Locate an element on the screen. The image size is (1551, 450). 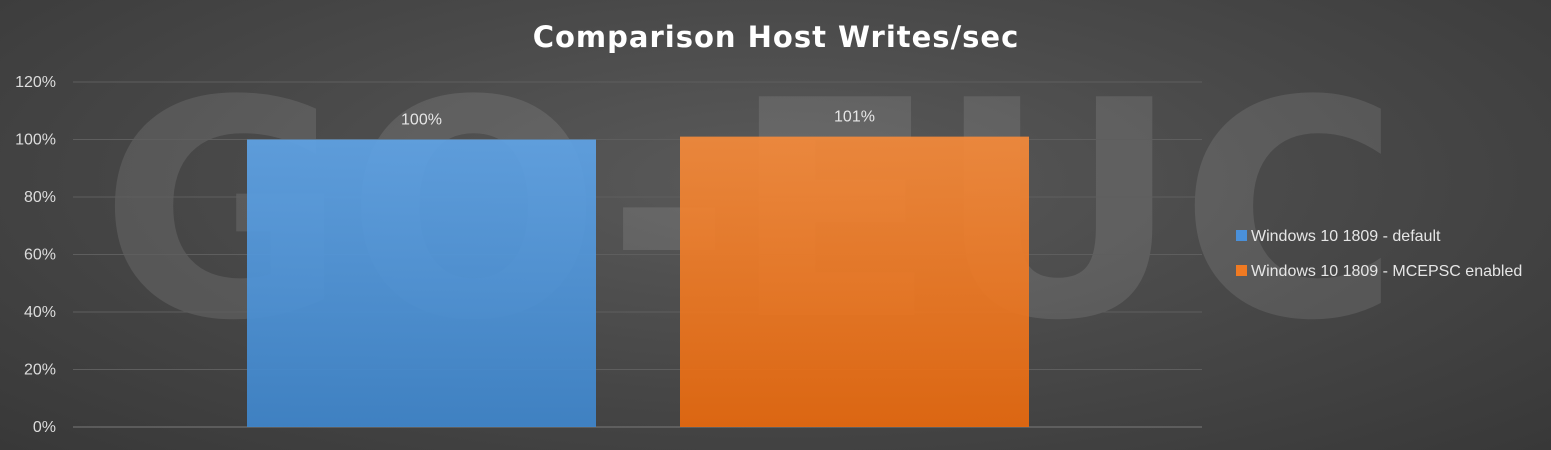
legend-item: Windows 10 1809 - MCEPSC enabled is located at coordinates (1379, 271).